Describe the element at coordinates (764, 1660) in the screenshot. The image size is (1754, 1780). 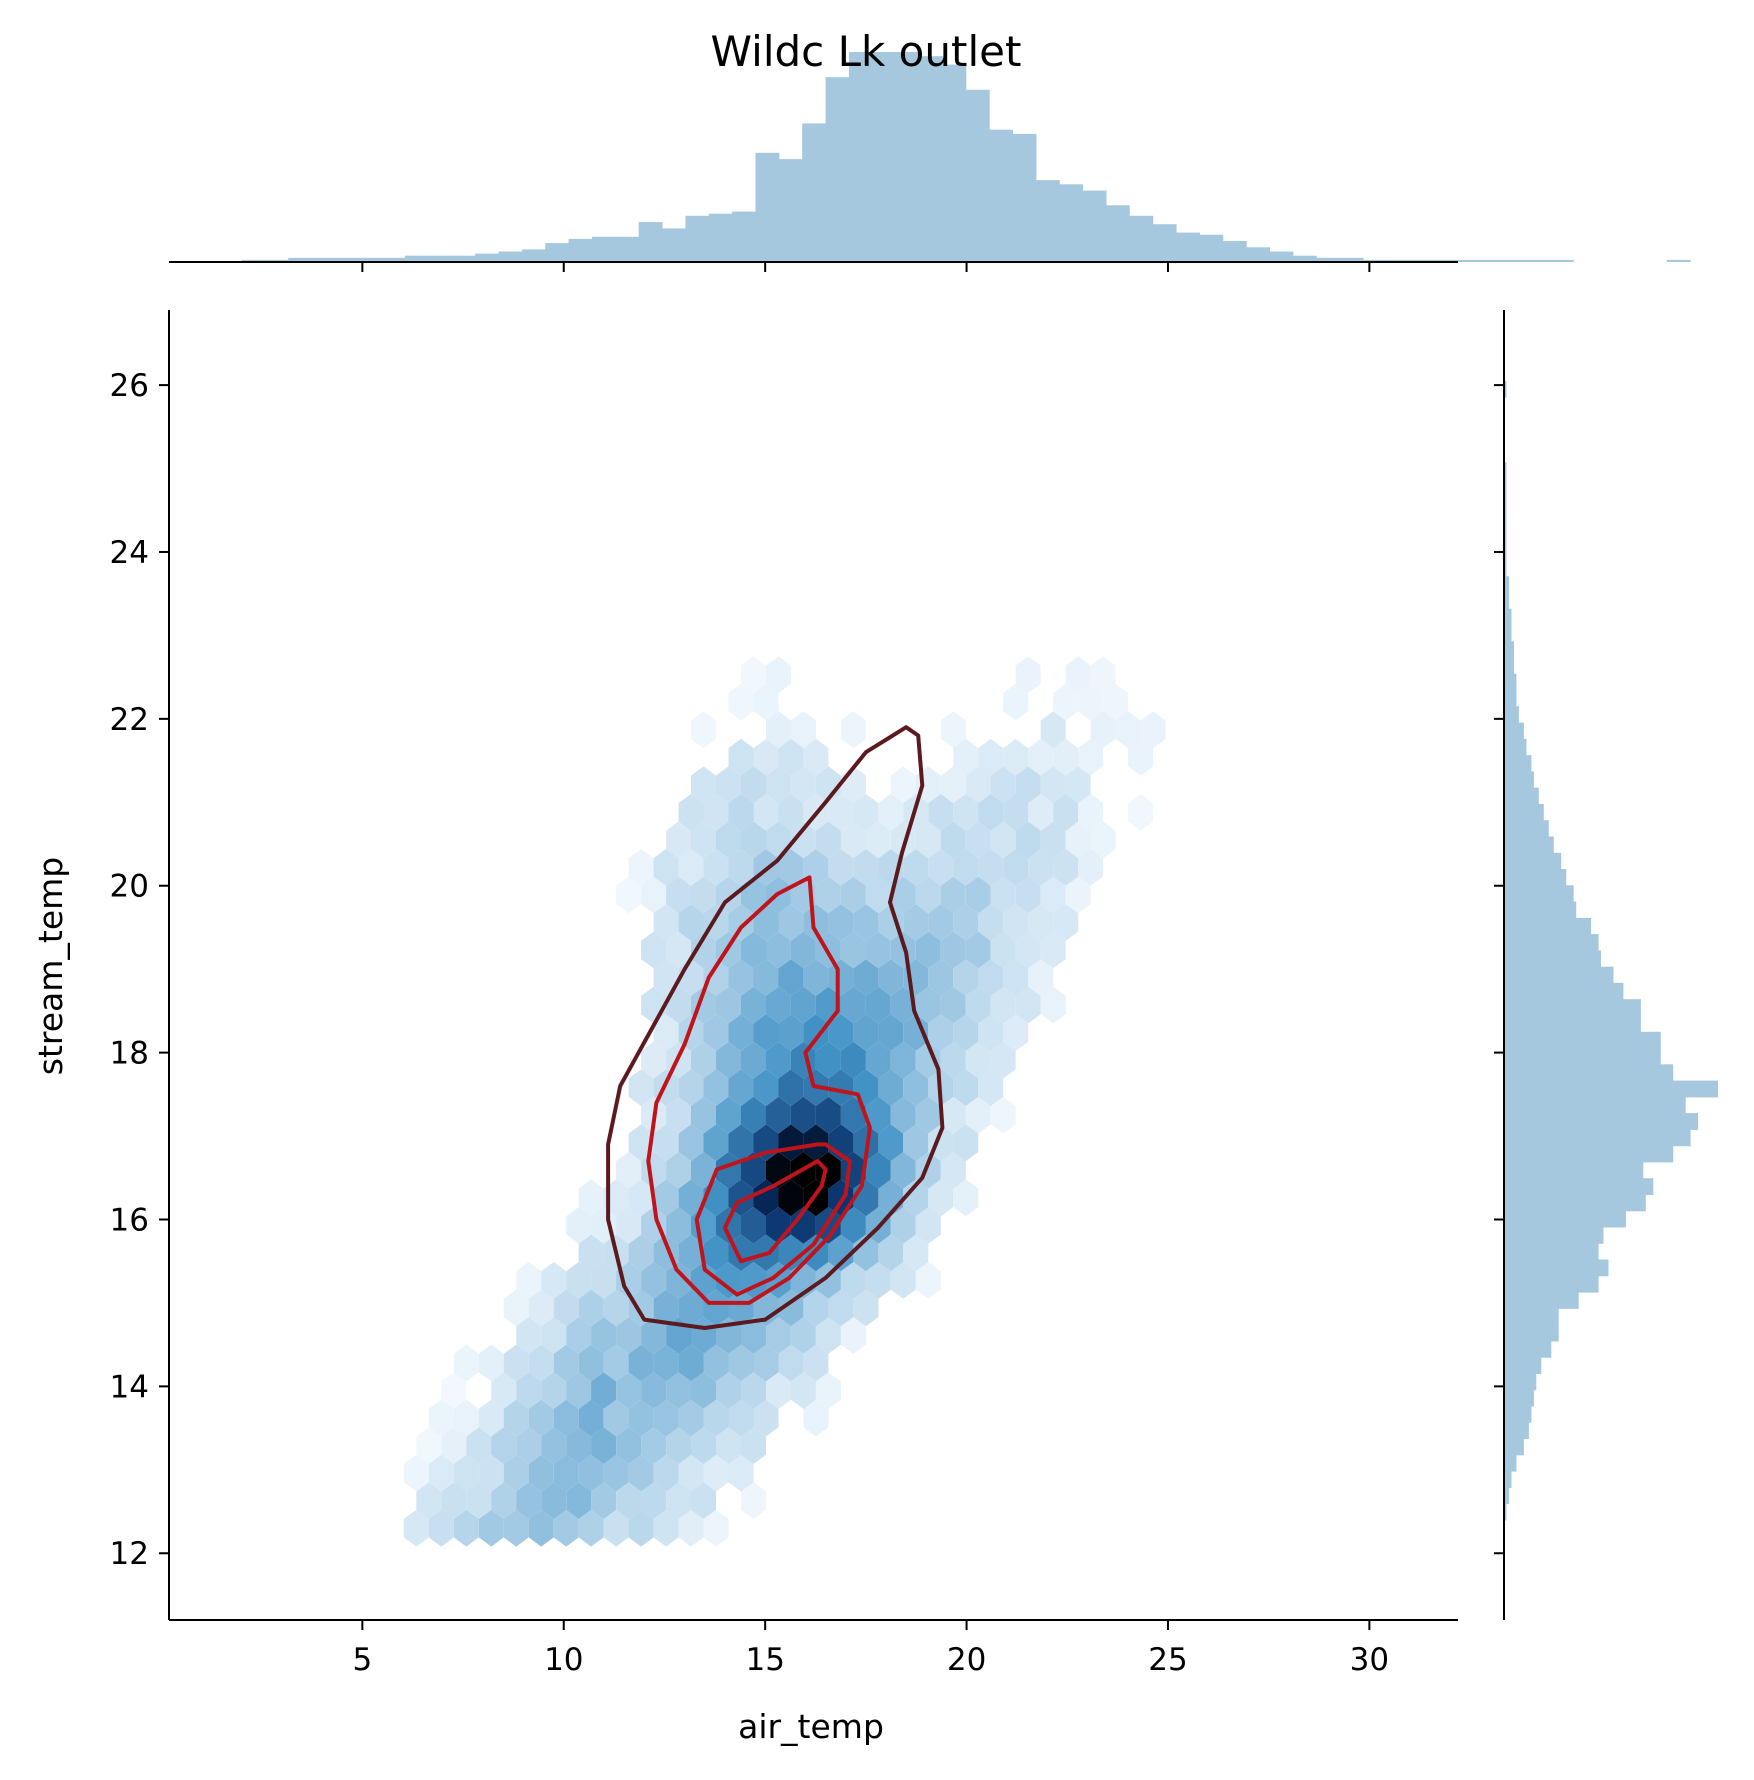
I see `x-tick-label: 15` at that location.